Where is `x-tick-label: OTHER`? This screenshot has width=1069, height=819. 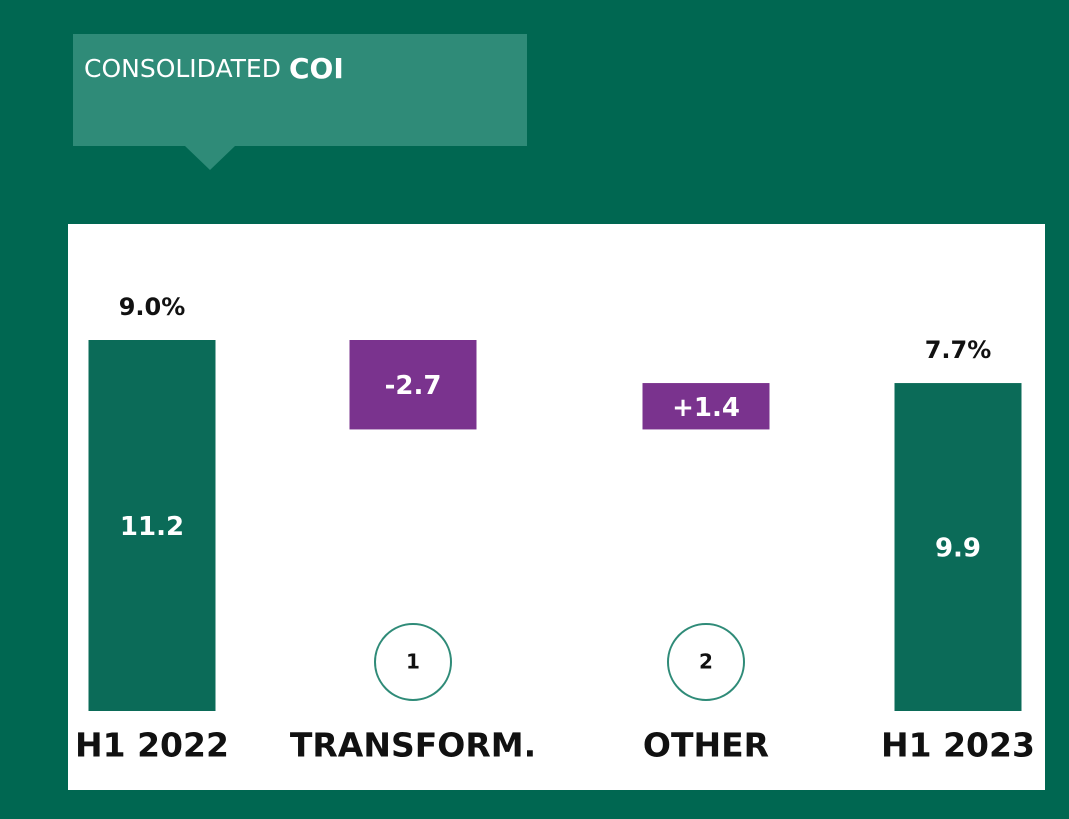
x-tick-label: OTHER is located at coordinates (706, 745).